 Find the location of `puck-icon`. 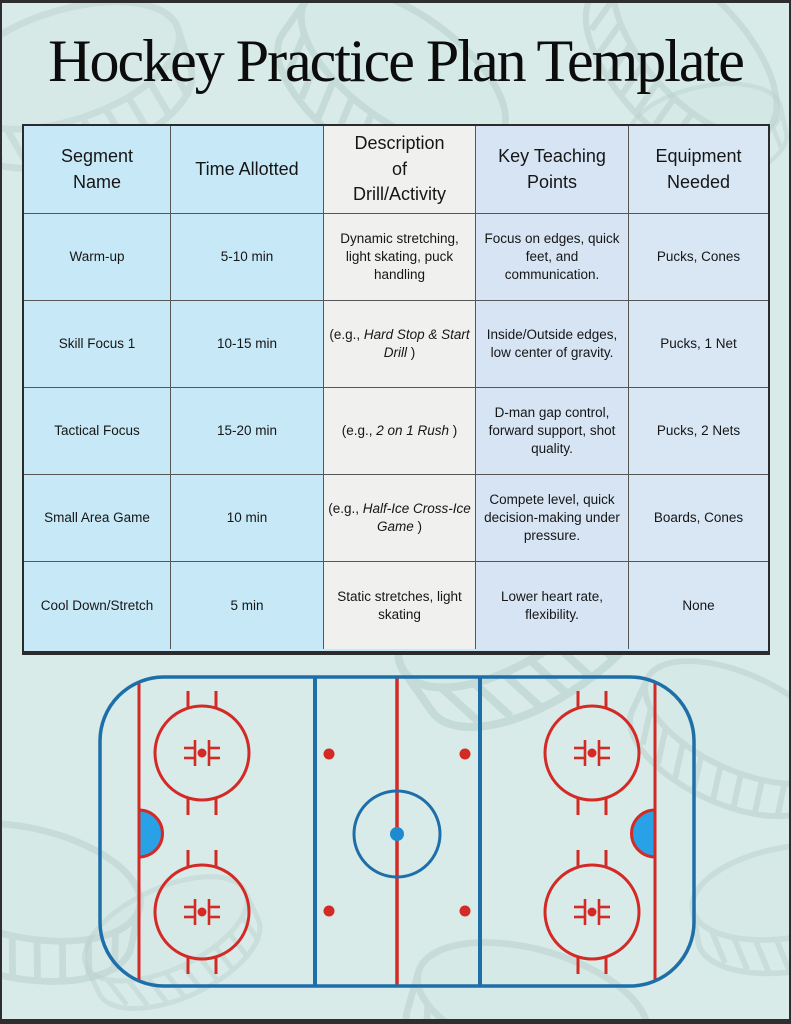

puck-icon is located at coordinates (737, 909).